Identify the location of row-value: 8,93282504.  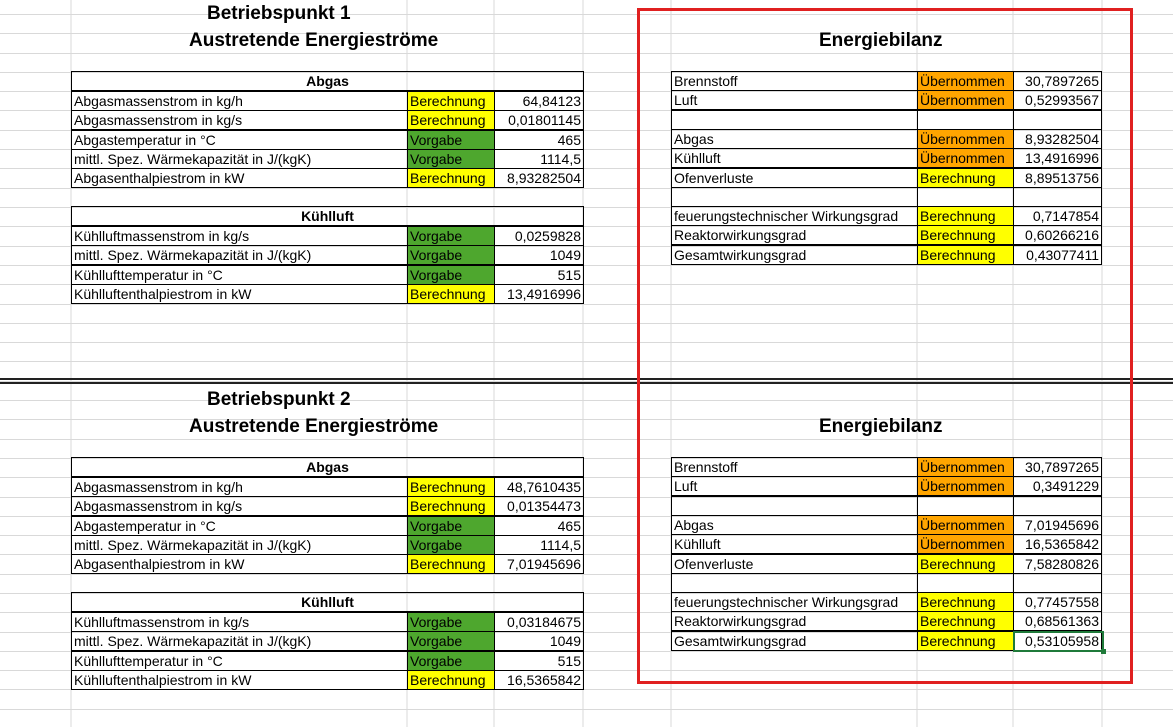
(539, 178).